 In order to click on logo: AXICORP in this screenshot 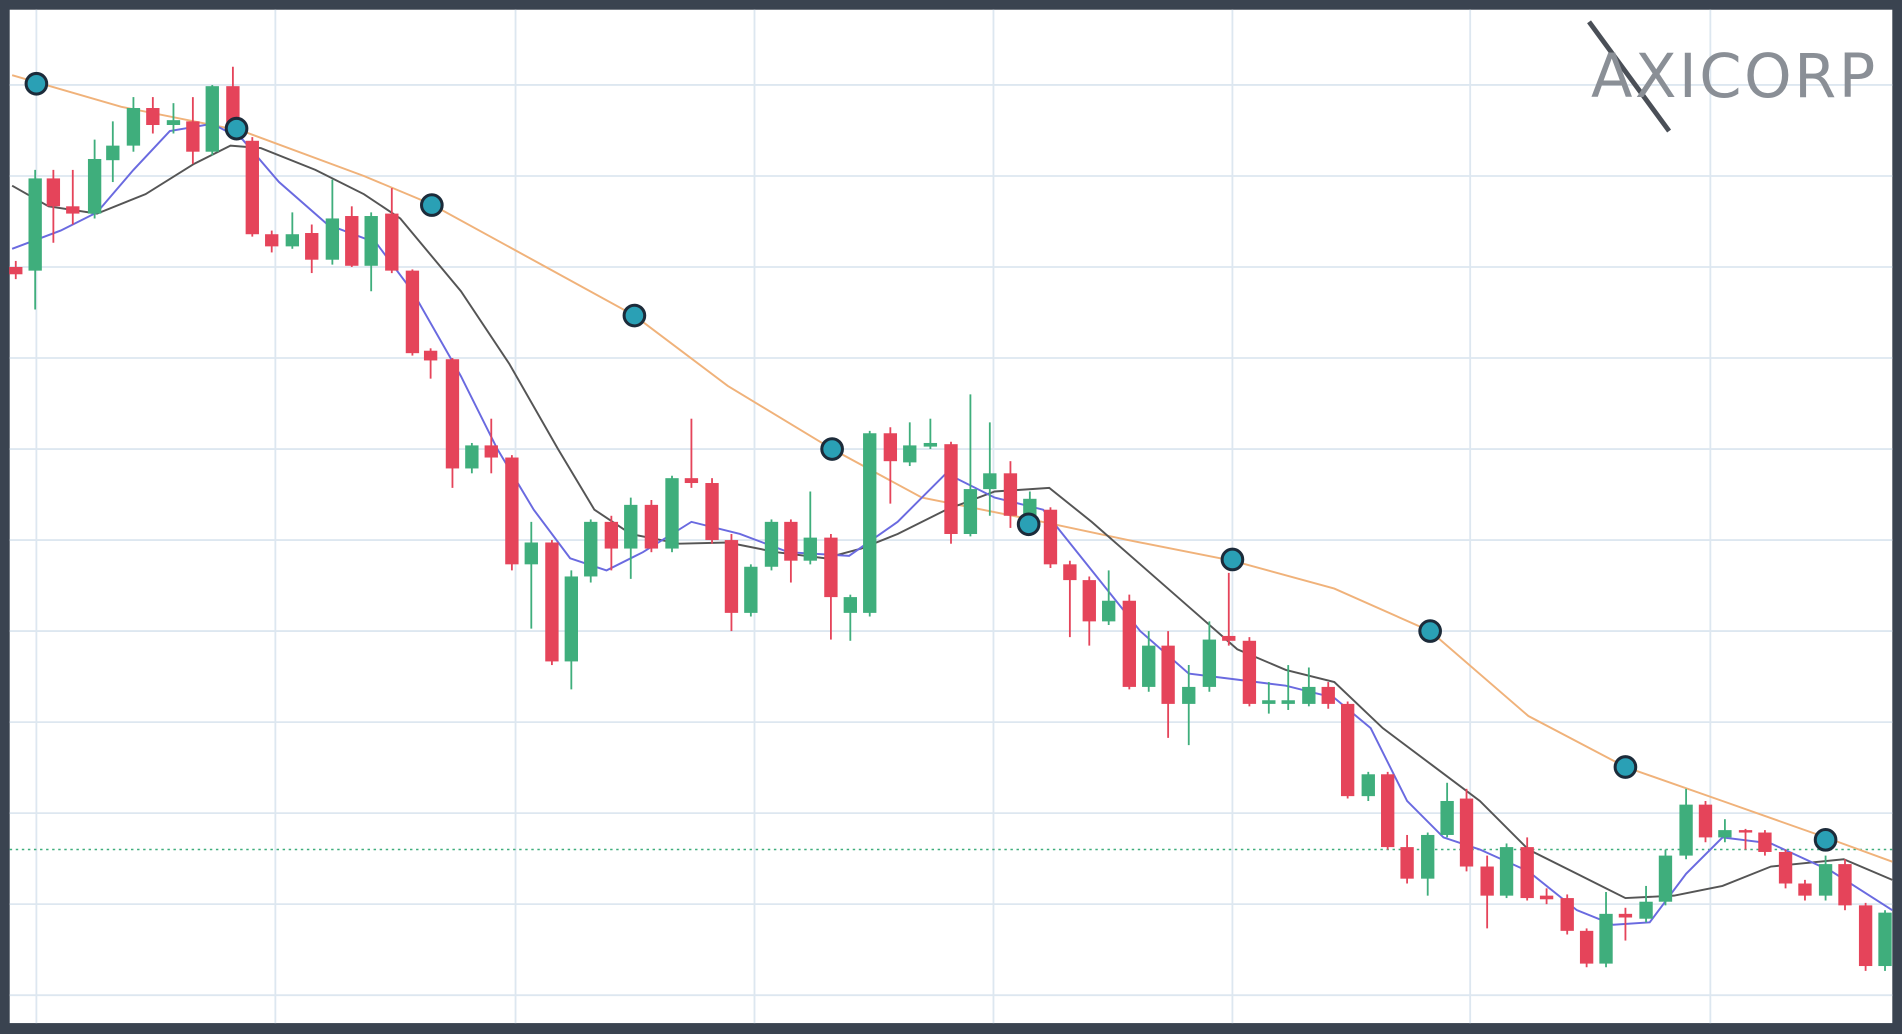, I will do `click(1732, 76)`.